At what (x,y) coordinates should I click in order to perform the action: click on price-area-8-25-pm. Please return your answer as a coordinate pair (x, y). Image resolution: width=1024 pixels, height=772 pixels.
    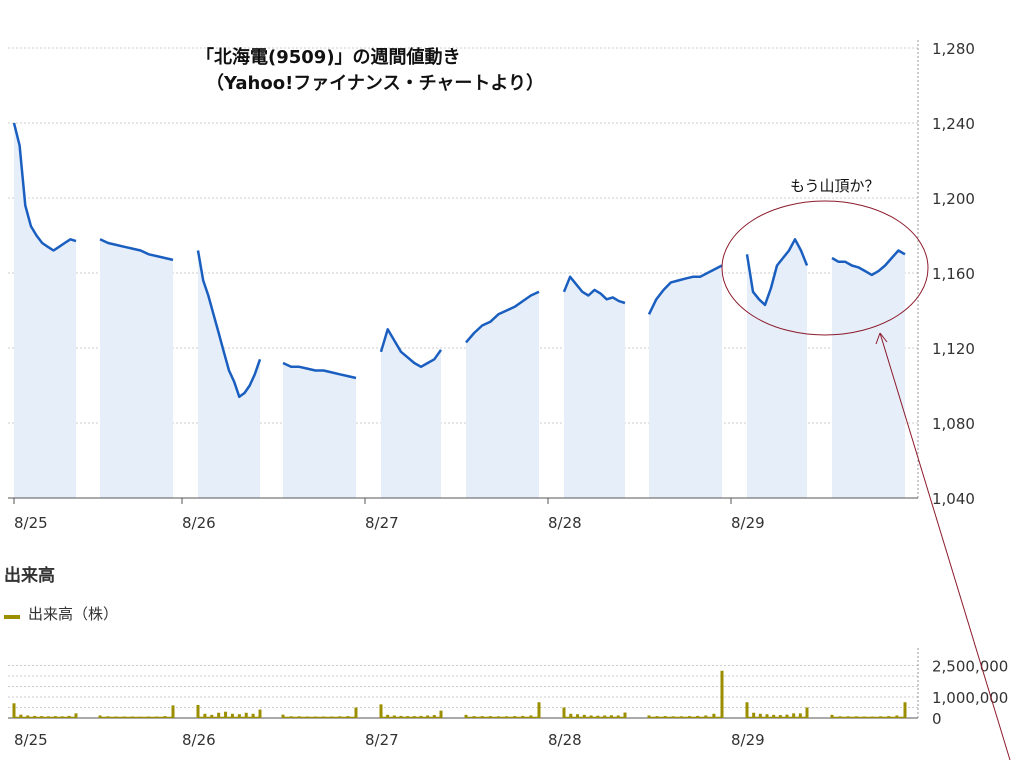
    Looking at the image, I should click on (136, 369).